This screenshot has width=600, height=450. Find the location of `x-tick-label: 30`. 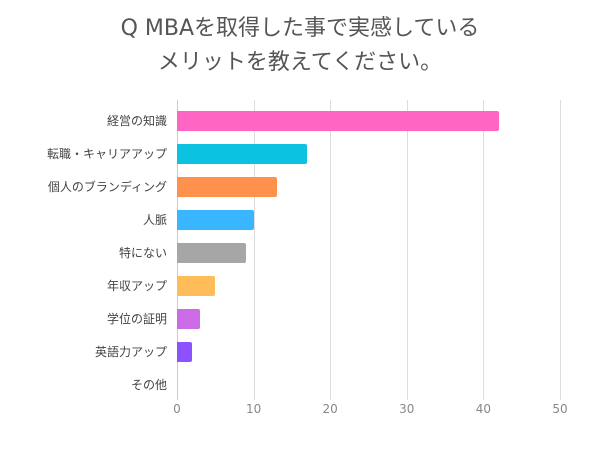

x-tick-label: 30 is located at coordinates (407, 409).